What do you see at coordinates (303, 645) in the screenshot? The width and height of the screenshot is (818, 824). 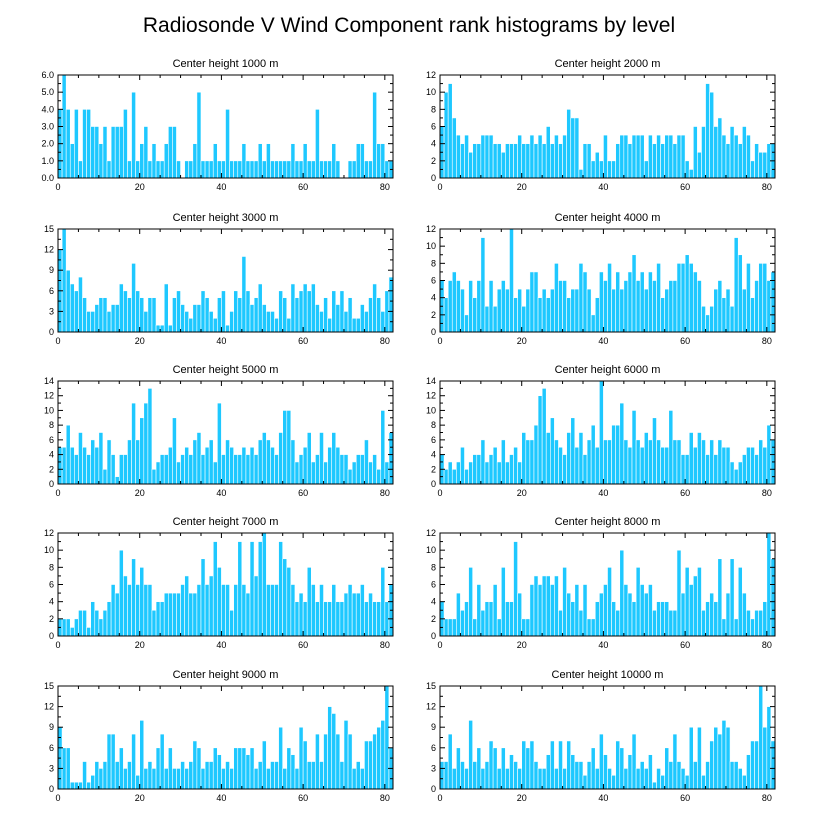 I see `x-tick-label: 60` at bounding box center [303, 645].